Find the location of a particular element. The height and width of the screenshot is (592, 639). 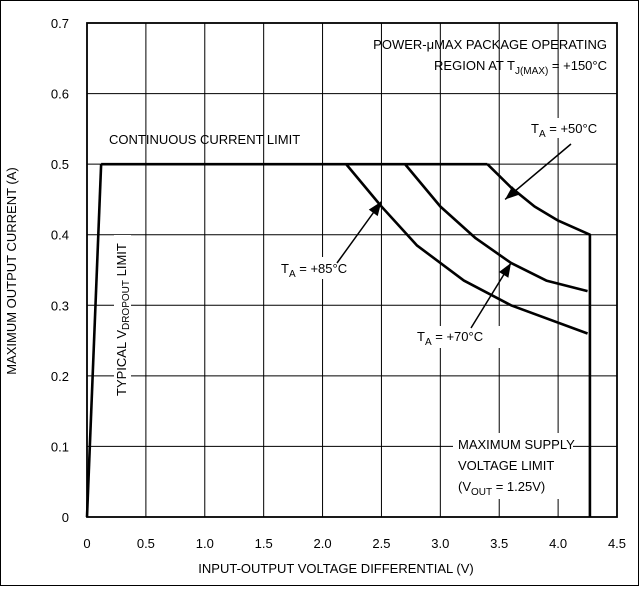

x-tick-label: 4.0 is located at coordinates (558, 543).